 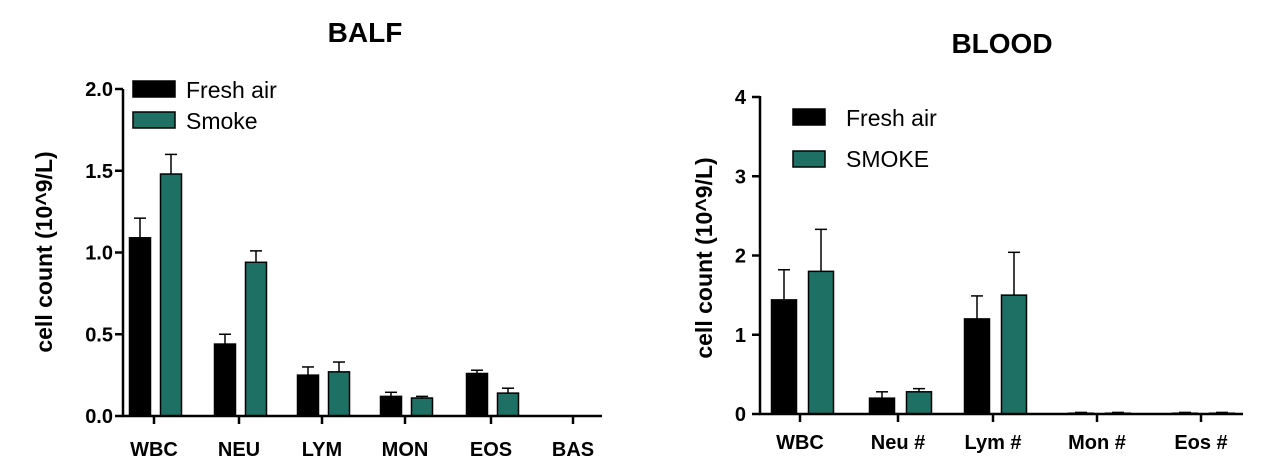 I want to click on balf-legend-swatch-smoke, so click(x=154, y=120).